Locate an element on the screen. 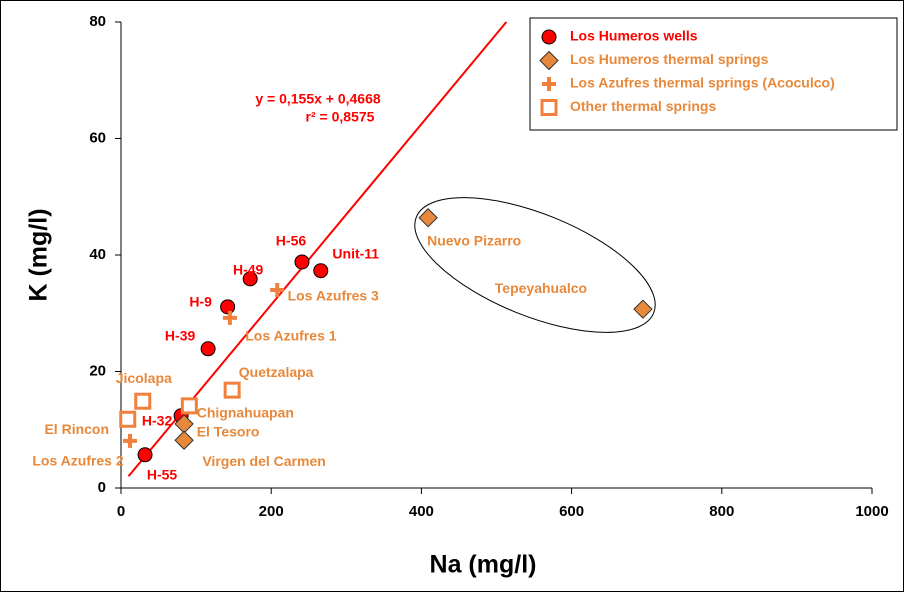 The height and width of the screenshot is (597, 904). fit-r2: r² = 0,8575 is located at coordinates (340, 117).